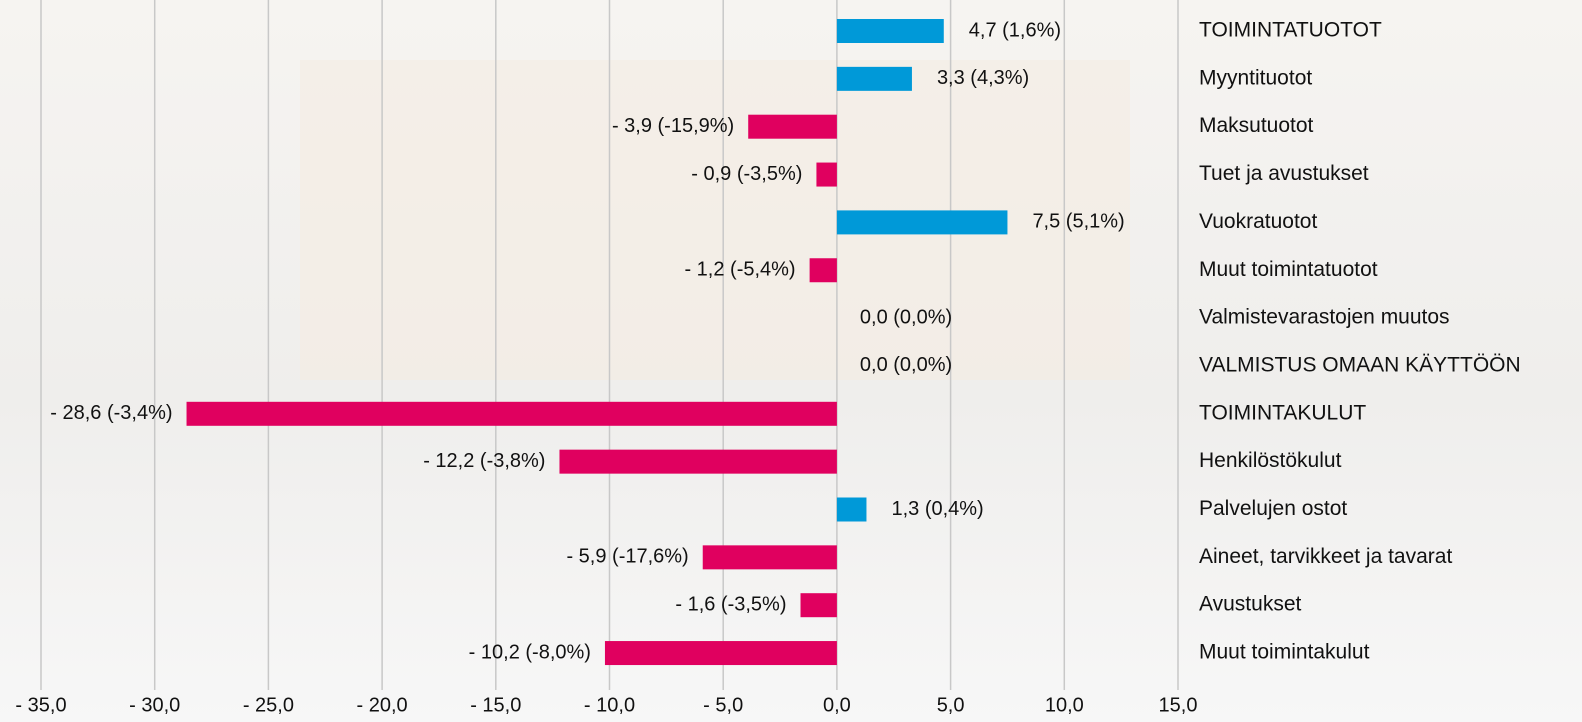 Image resolution: width=1582 pixels, height=722 pixels. Describe the element at coordinates (40, 705) in the screenshot. I see `x-tick-label: - 35,0` at that location.